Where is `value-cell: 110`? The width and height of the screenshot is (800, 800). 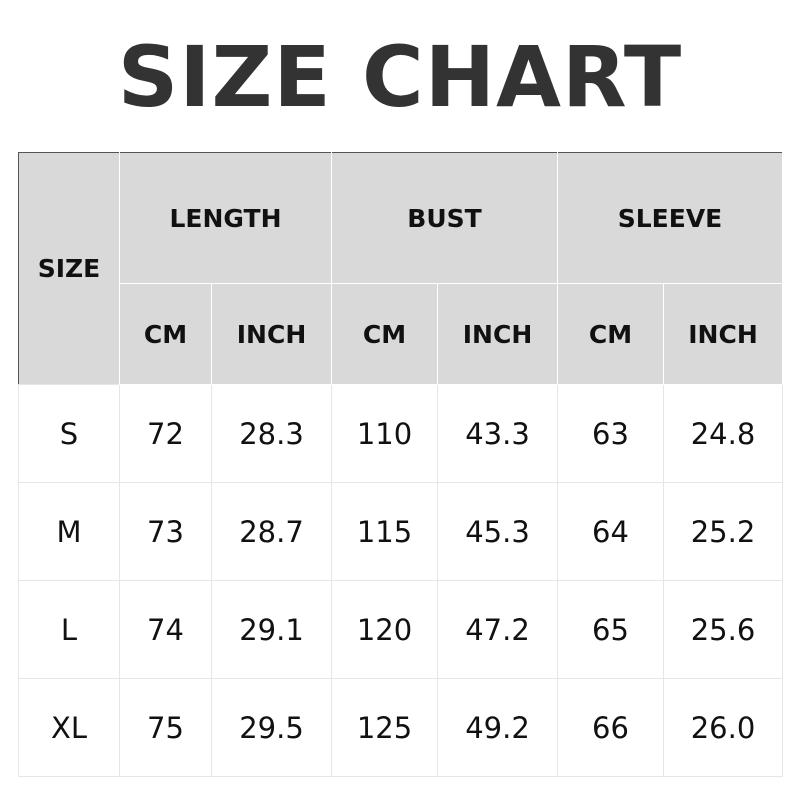 value-cell: 110 is located at coordinates (384, 433).